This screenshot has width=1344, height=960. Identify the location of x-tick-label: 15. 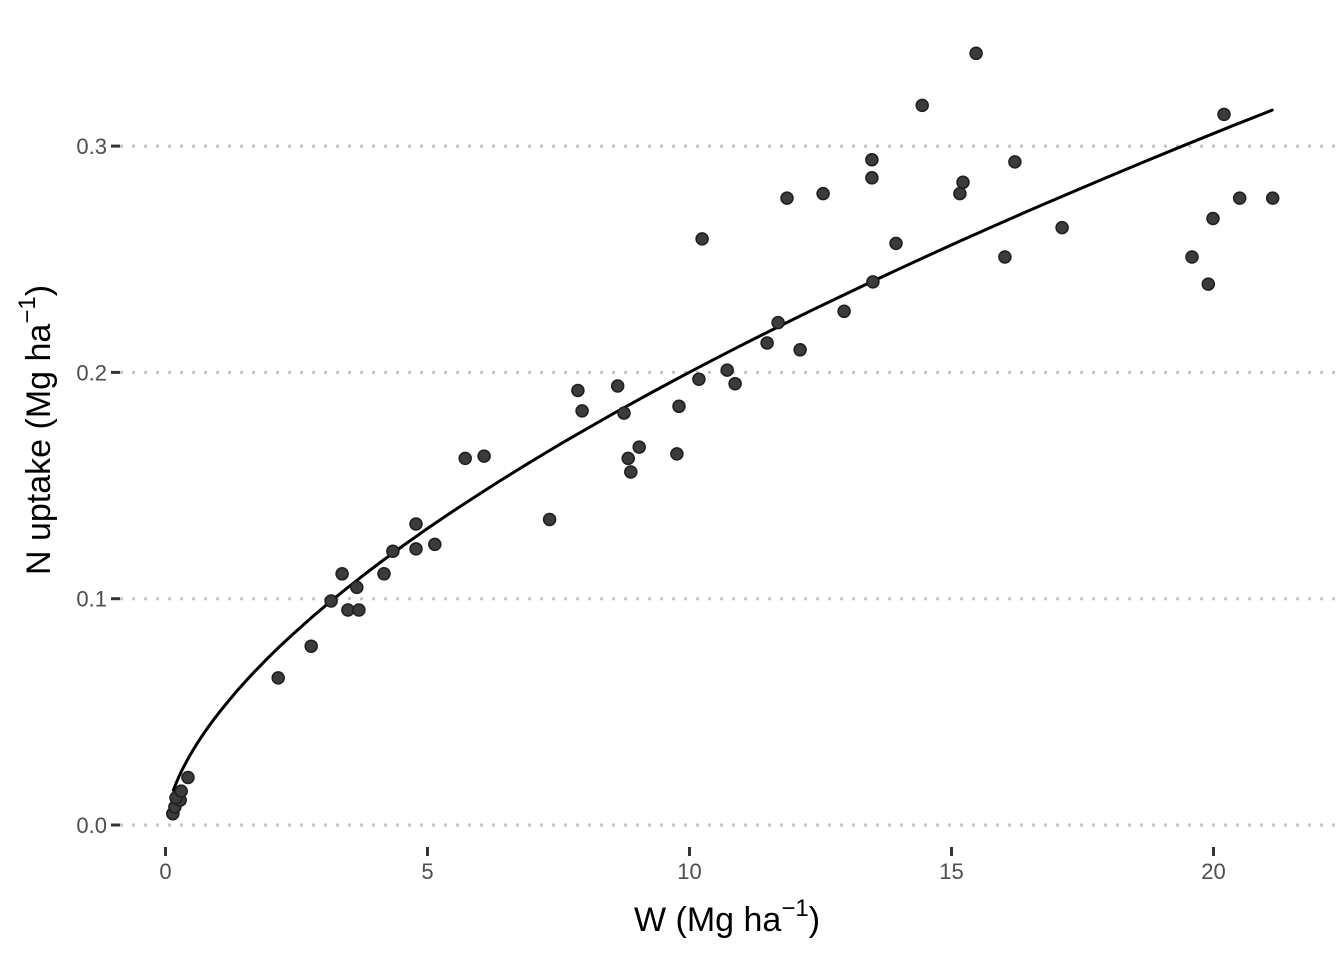
(951, 871).